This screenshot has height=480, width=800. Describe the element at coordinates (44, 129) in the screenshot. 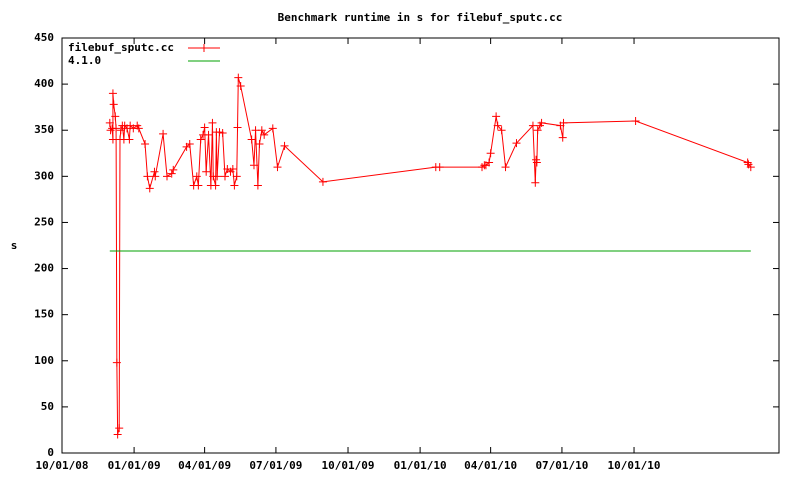

I see `y-tick-label: 350` at that location.